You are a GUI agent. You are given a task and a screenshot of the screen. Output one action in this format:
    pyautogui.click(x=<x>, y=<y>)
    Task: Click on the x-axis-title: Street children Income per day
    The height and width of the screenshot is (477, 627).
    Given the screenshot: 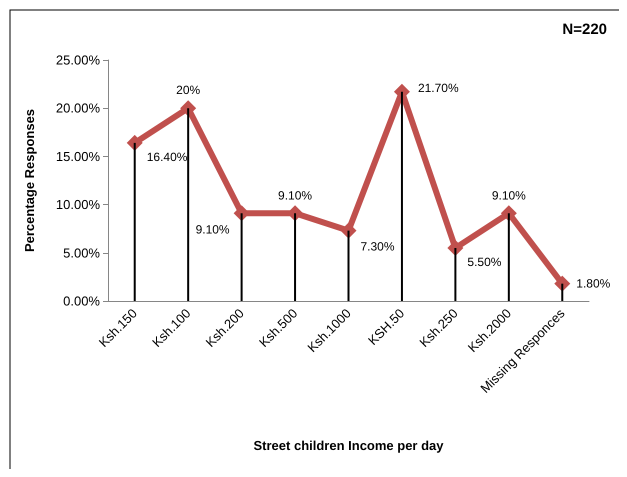 What is the action you would take?
    pyautogui.click(x=348, y=445)
    